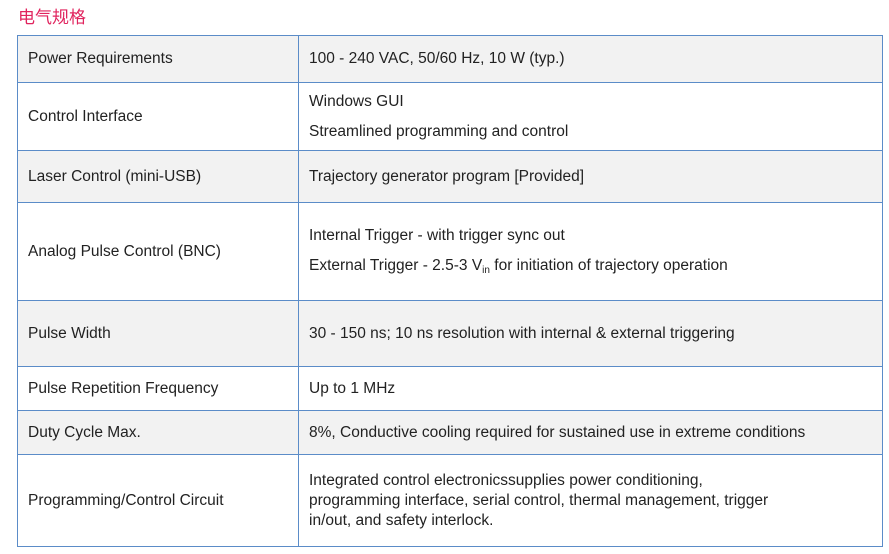 This screenshot has height=554, width=889. Describe the element at coordinates (158, 116) in the screenshot. I see `row-label: Control Interface` at that location.